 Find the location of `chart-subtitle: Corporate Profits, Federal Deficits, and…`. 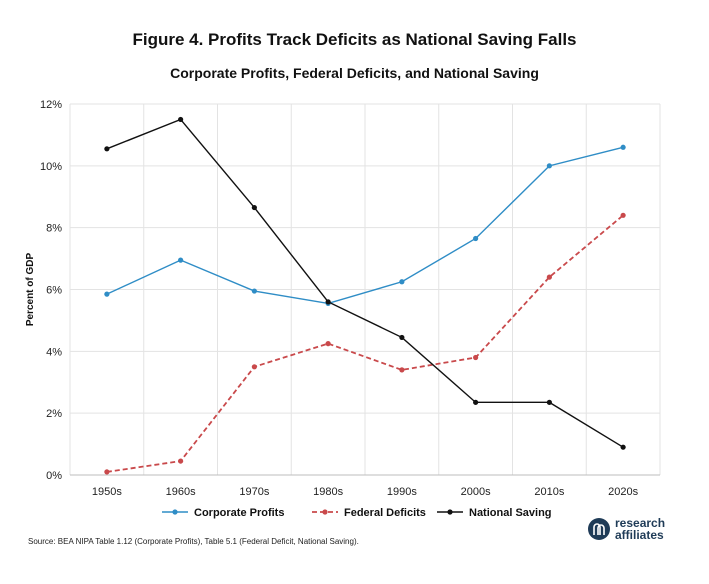

chart-subtitle: Corporate Profits, Federal Deficits, and… is located at coordinates (354, 73).